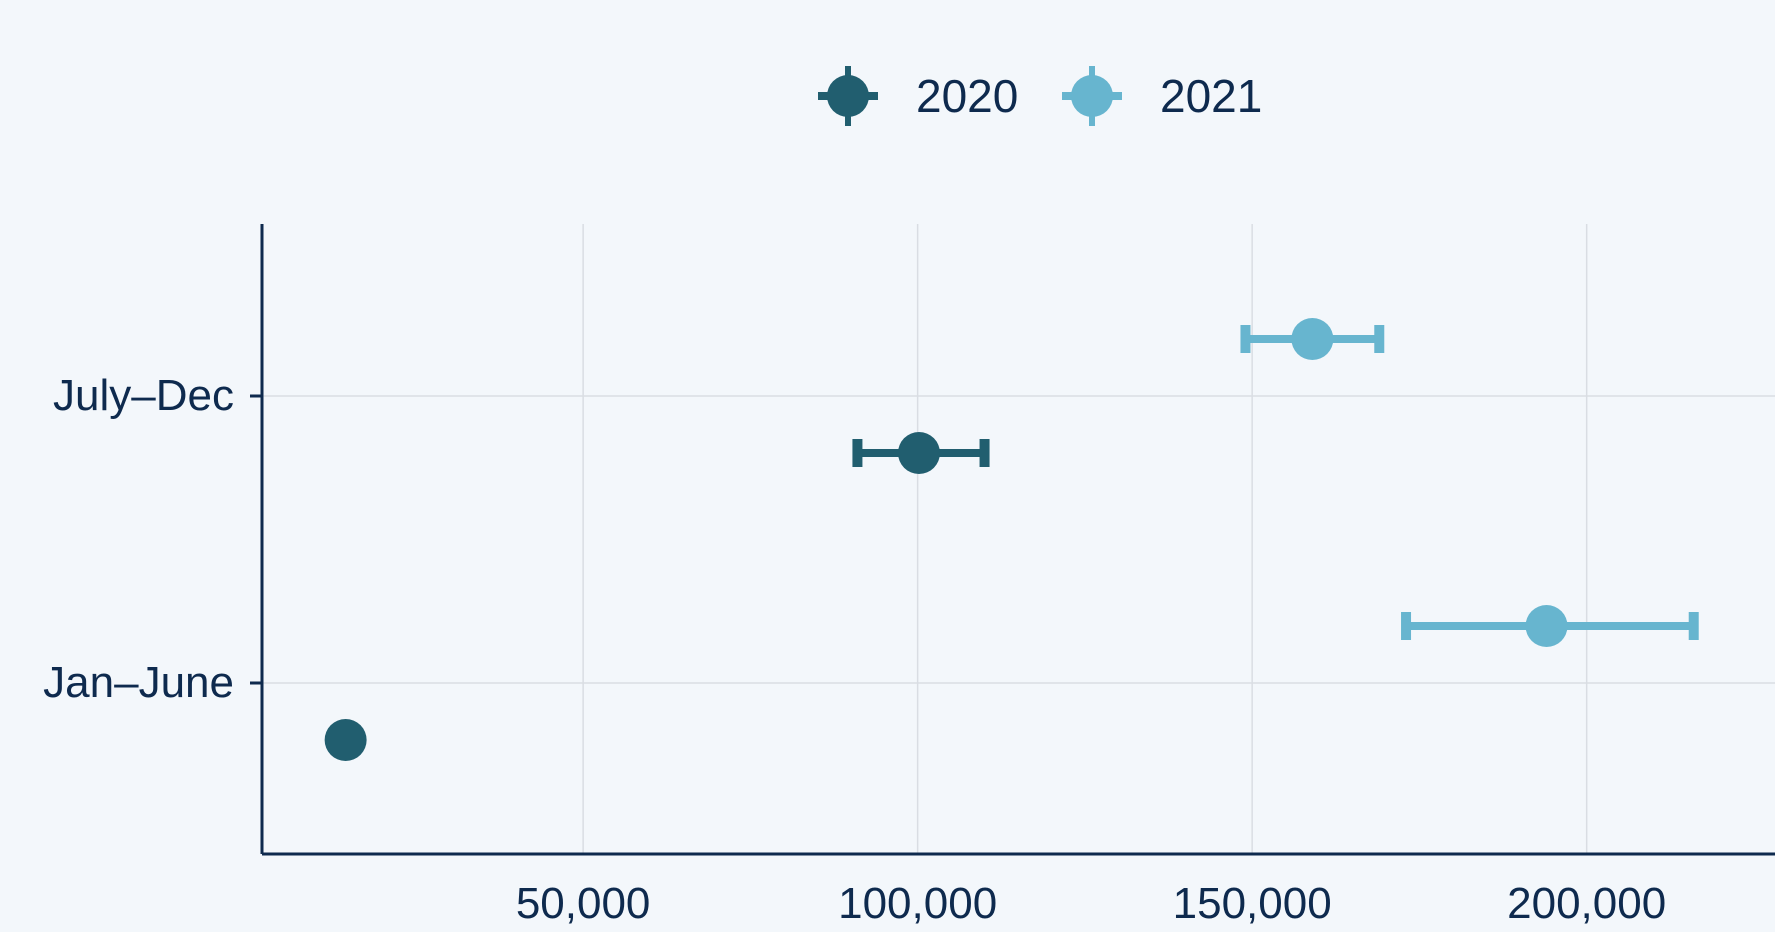 This screenshot has width=1775, height=932. What do you see at coordinates (917, 903) in the screenshot?
I see `x-tick-label: 100,000` at bounding box center [917, 903].